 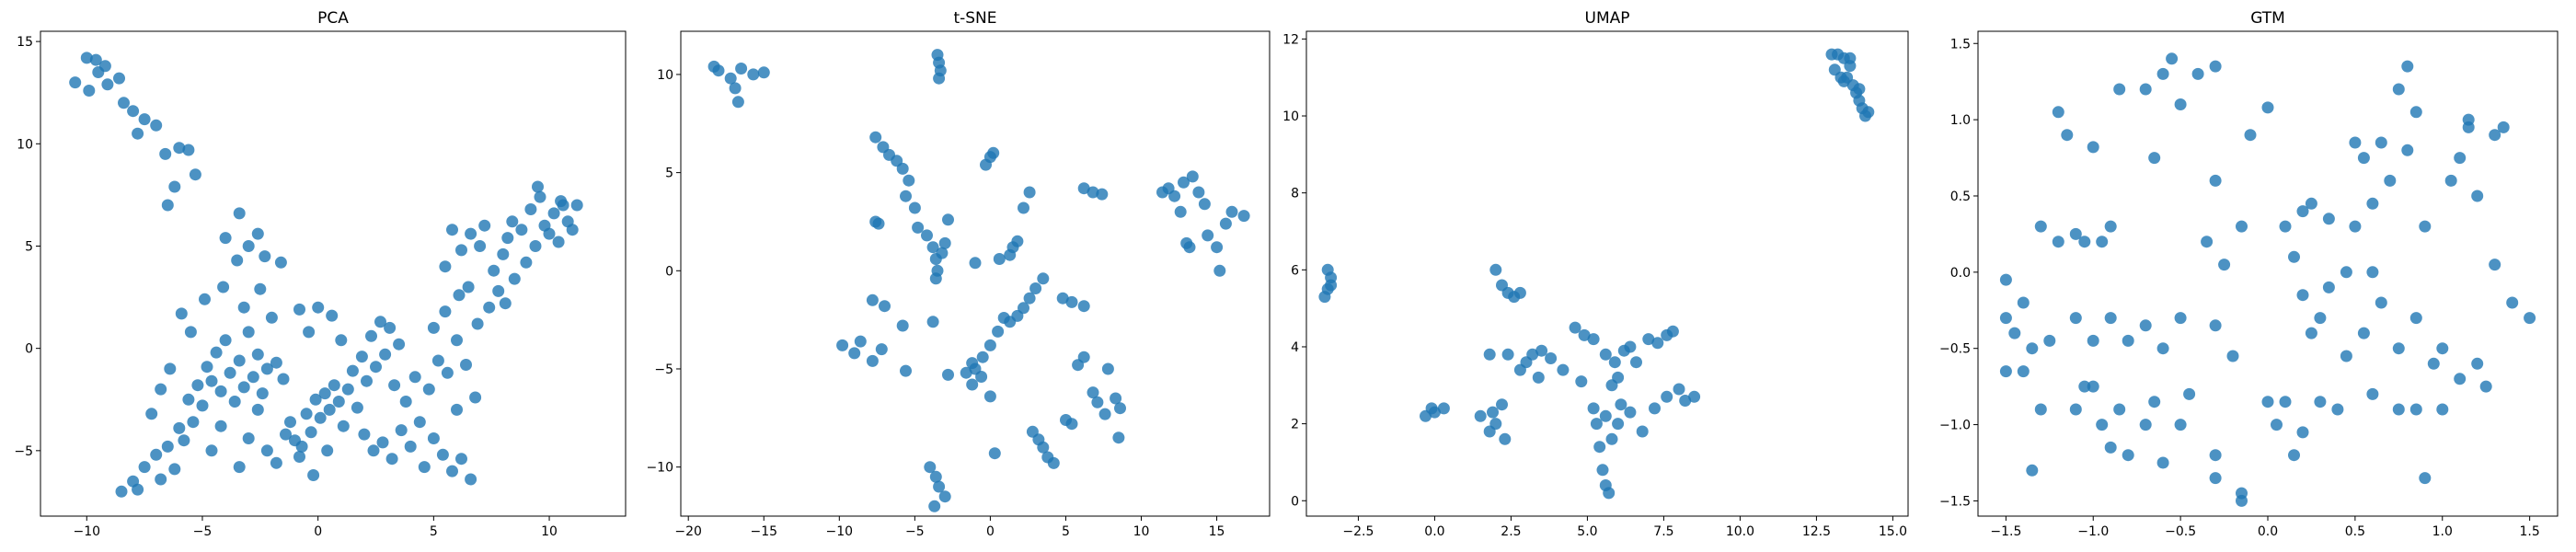 I want to click on y-tick-label: 15, so click(x=25, y=42).